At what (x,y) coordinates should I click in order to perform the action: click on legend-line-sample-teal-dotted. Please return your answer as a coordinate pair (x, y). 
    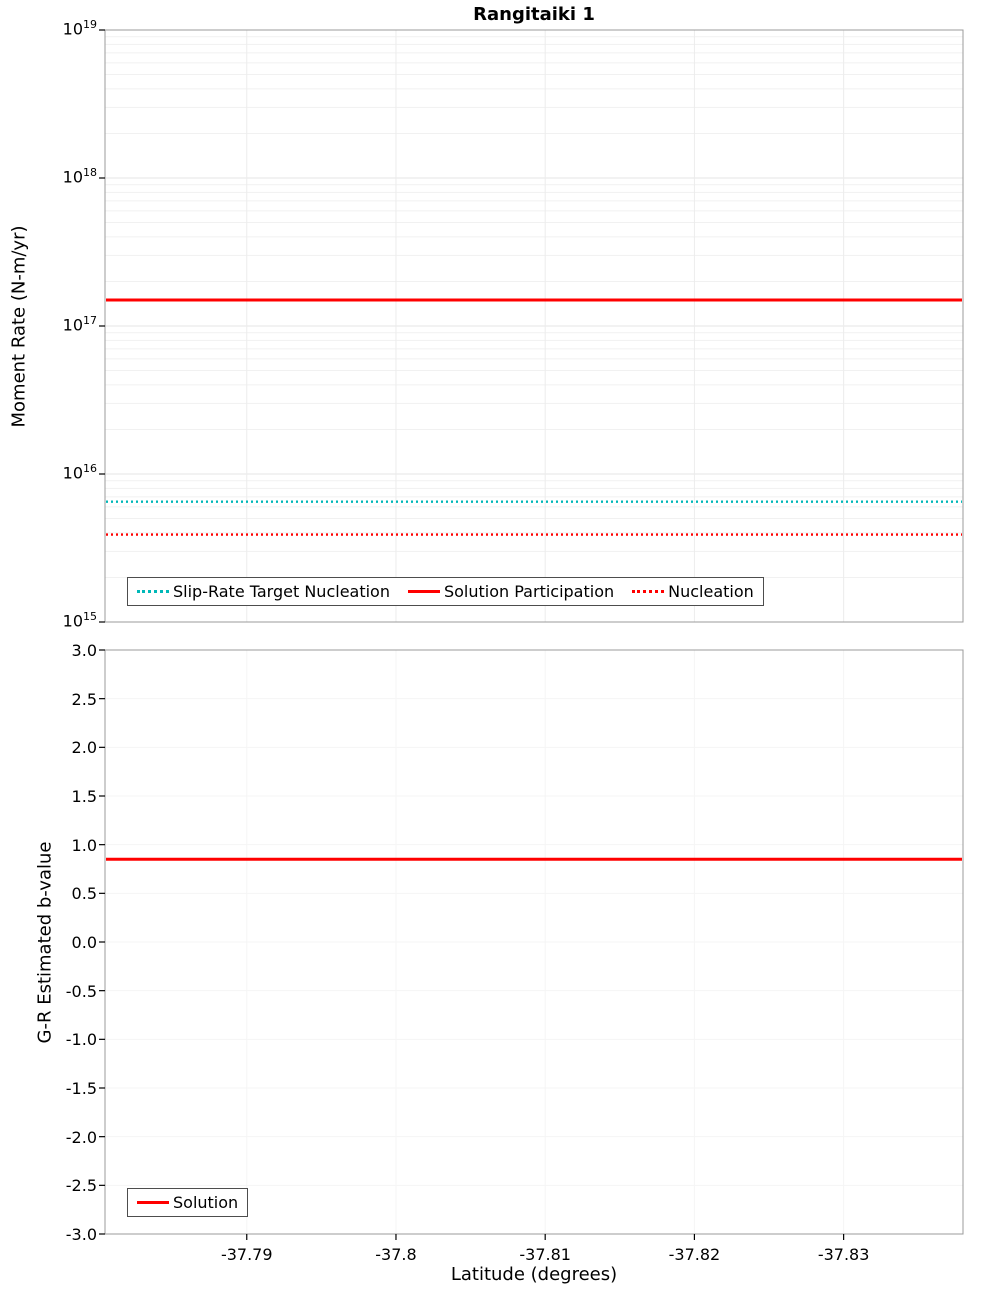
    Looking at the image, I should click on (153, 592).